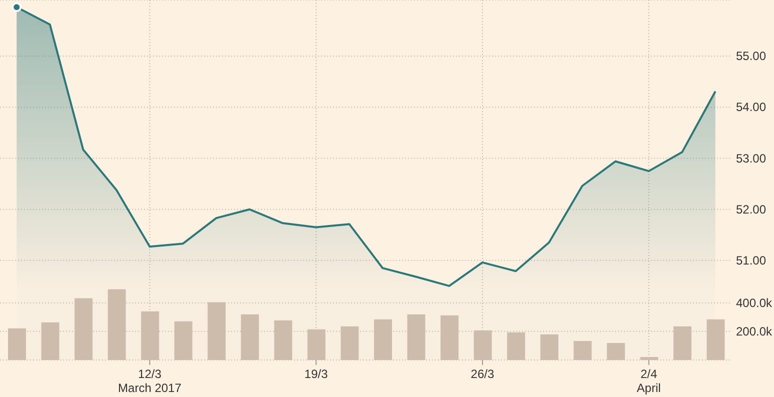 The width and height of the screenshot is (774, 397). What do you see at coordinates (751, 158) in the screenshot?
I see `y-tick-label: 53.00` at bounding box center [751, 158].